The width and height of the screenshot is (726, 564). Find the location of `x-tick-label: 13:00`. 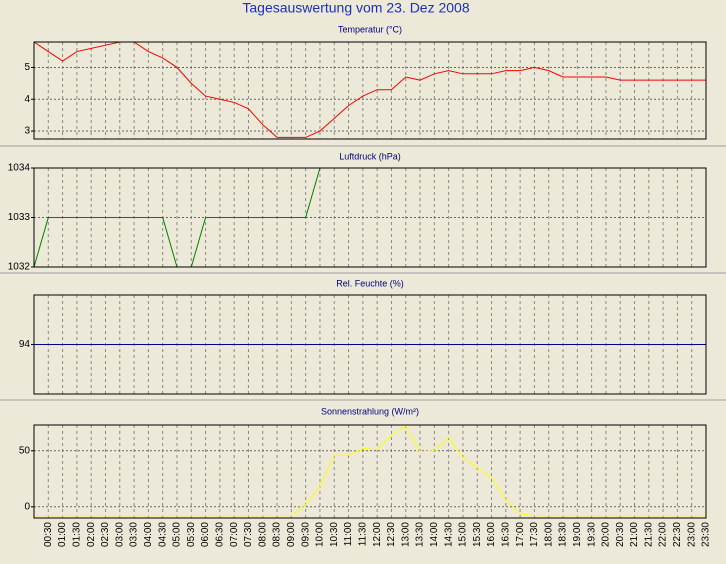

x-tick-label: 13:00 is located at coordinates (405, 534).